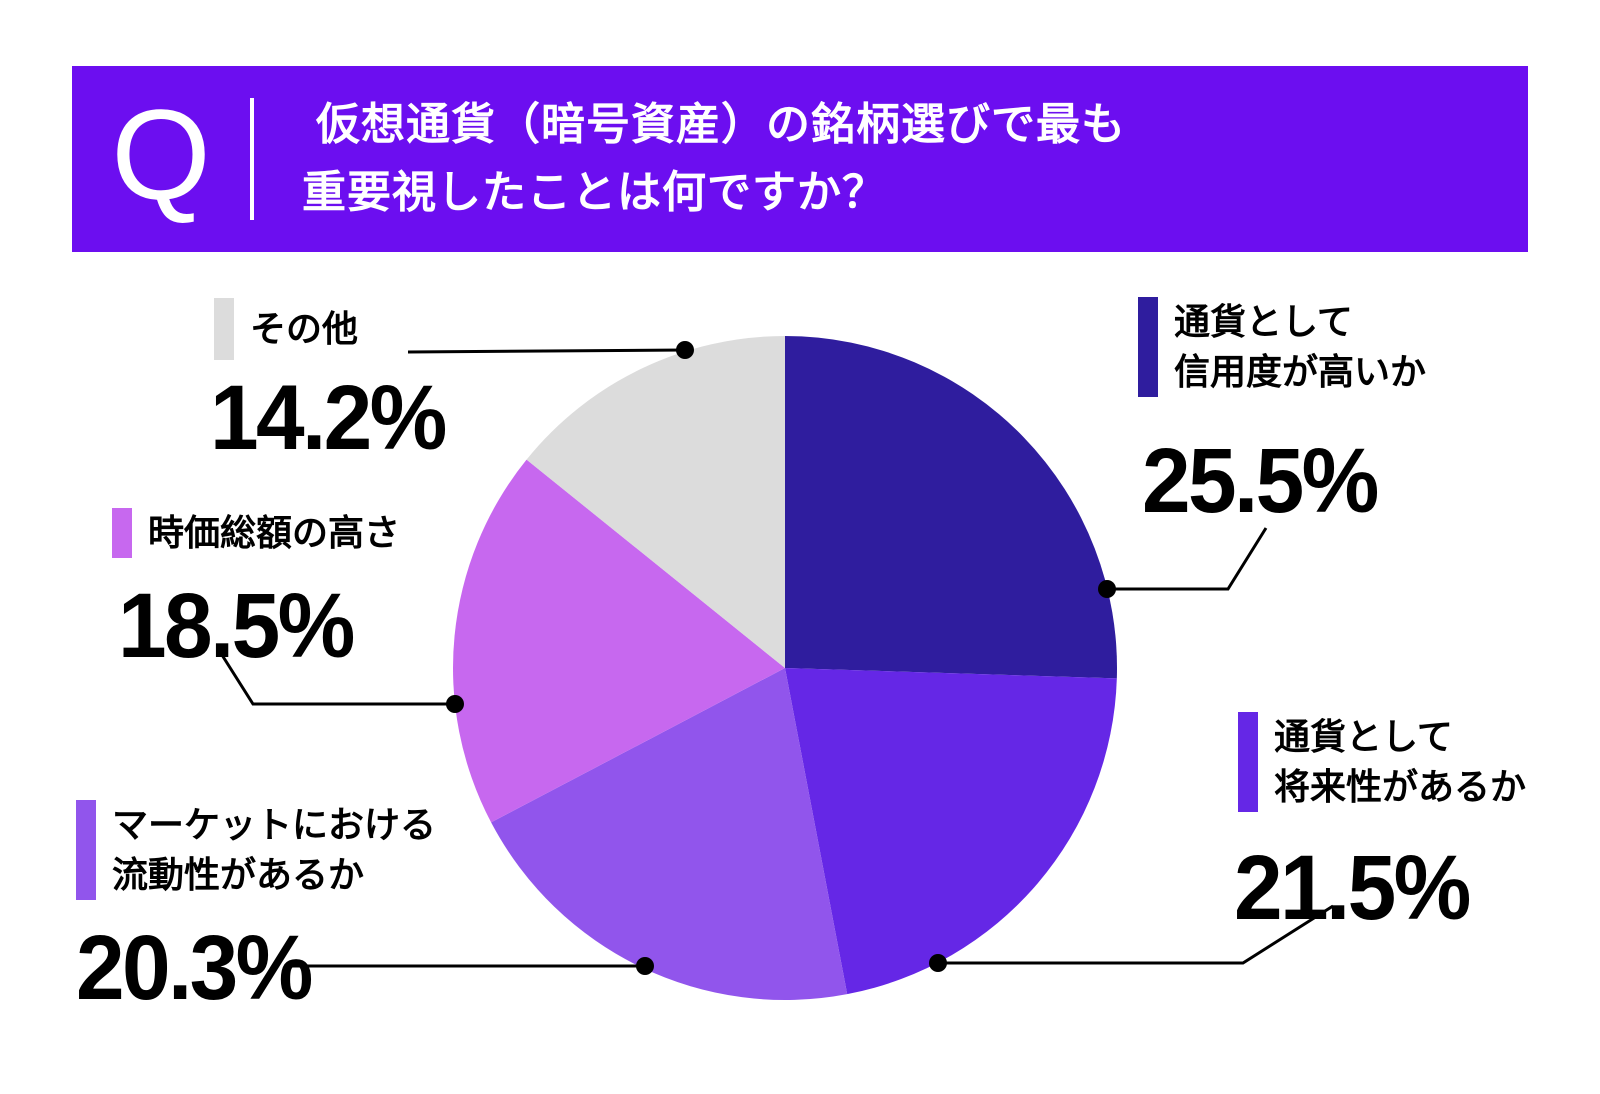 The width and height of the screenshot is (1600, 1094). Describe the element at coordinates (714, 159) in the screenshot. I see `question-title: 仮想通貨（暗号資産）の銘柄選びで最も 重要視したことは何ですか？` at that location.